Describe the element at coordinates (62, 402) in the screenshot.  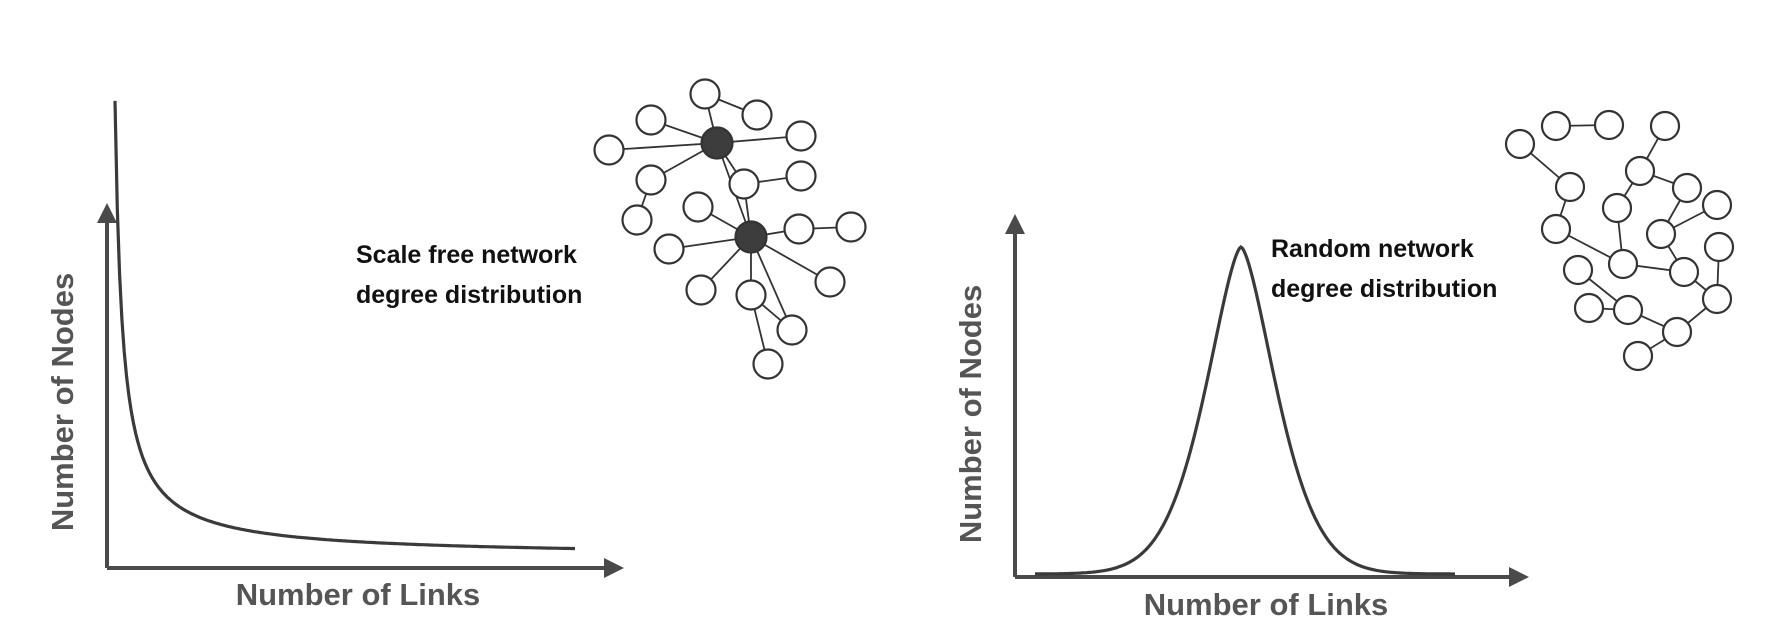
I see `scale-free-y-axis-label: Number of Nodes` at that location.